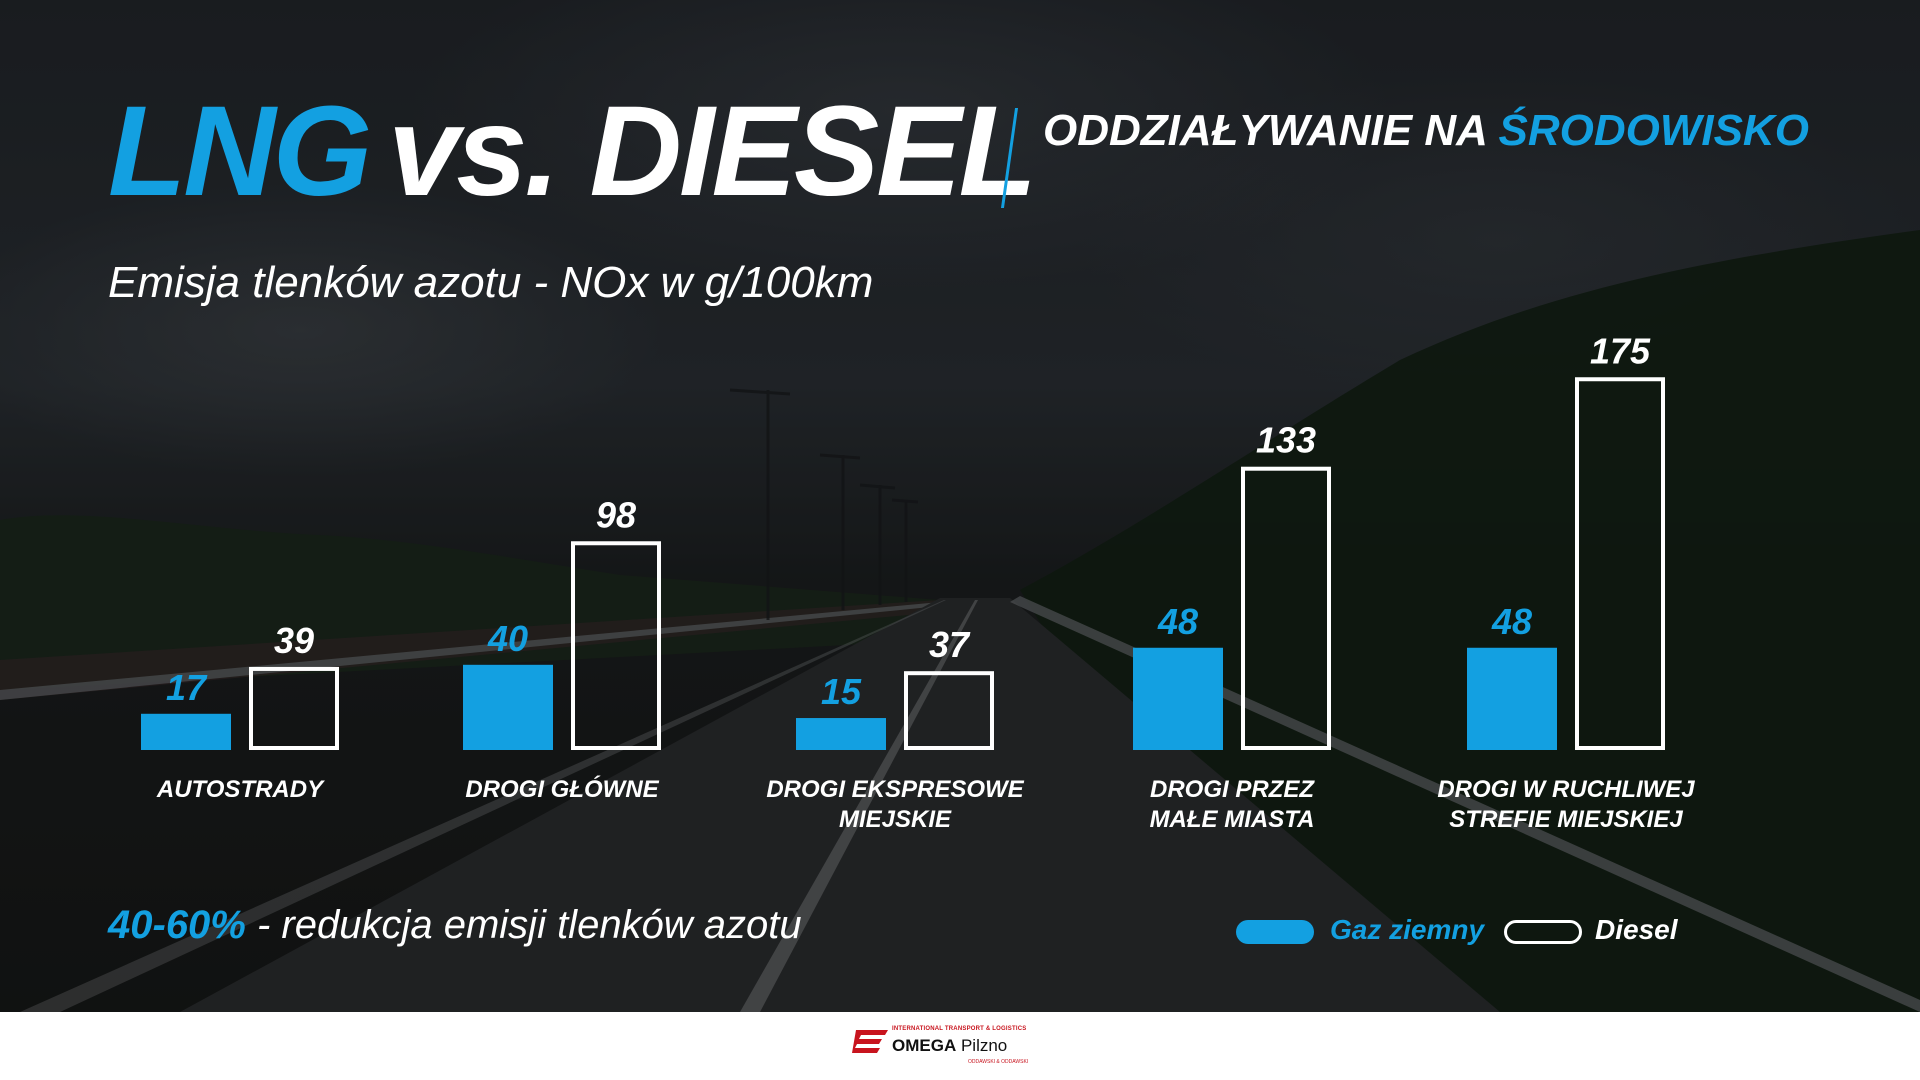 The height and width of the screenshot is (1080, 1920). Describe the element at coordinates (1232, 819) in the screenshot. I see `category-label-line: MAŁE MIASTA` at that location.